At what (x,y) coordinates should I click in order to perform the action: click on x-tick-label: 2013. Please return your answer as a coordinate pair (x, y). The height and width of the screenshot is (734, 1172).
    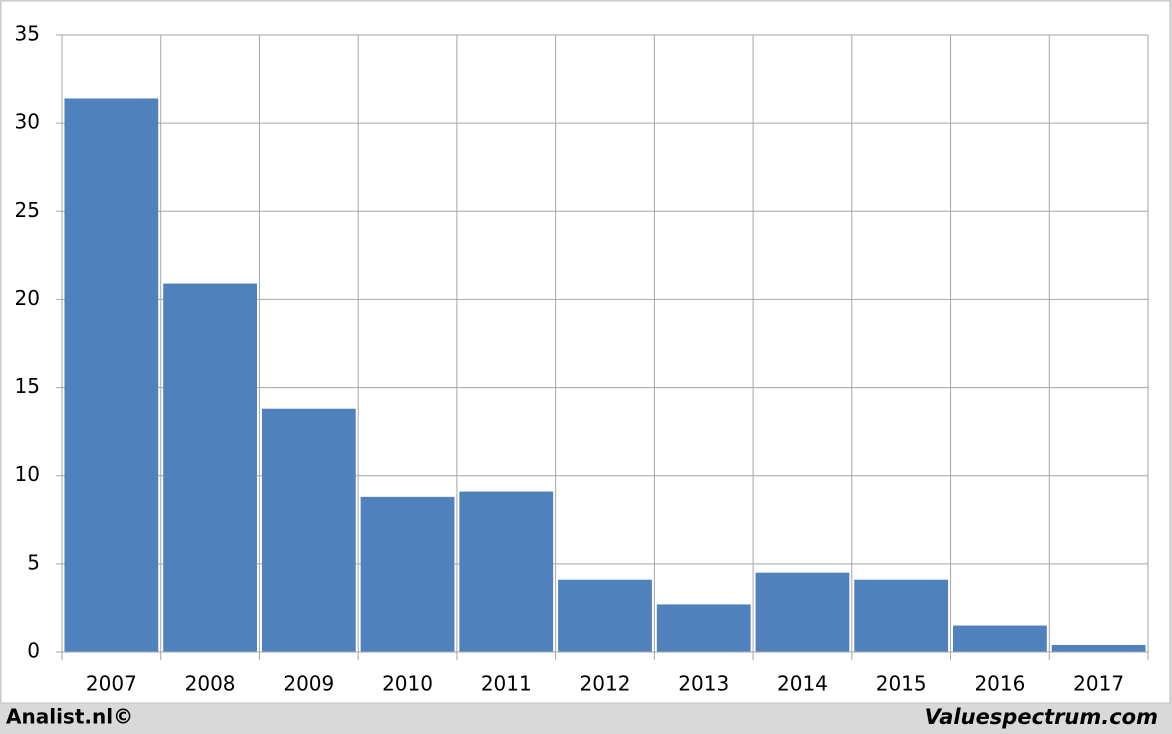
    Looking at the image, I should click on (703, 684).